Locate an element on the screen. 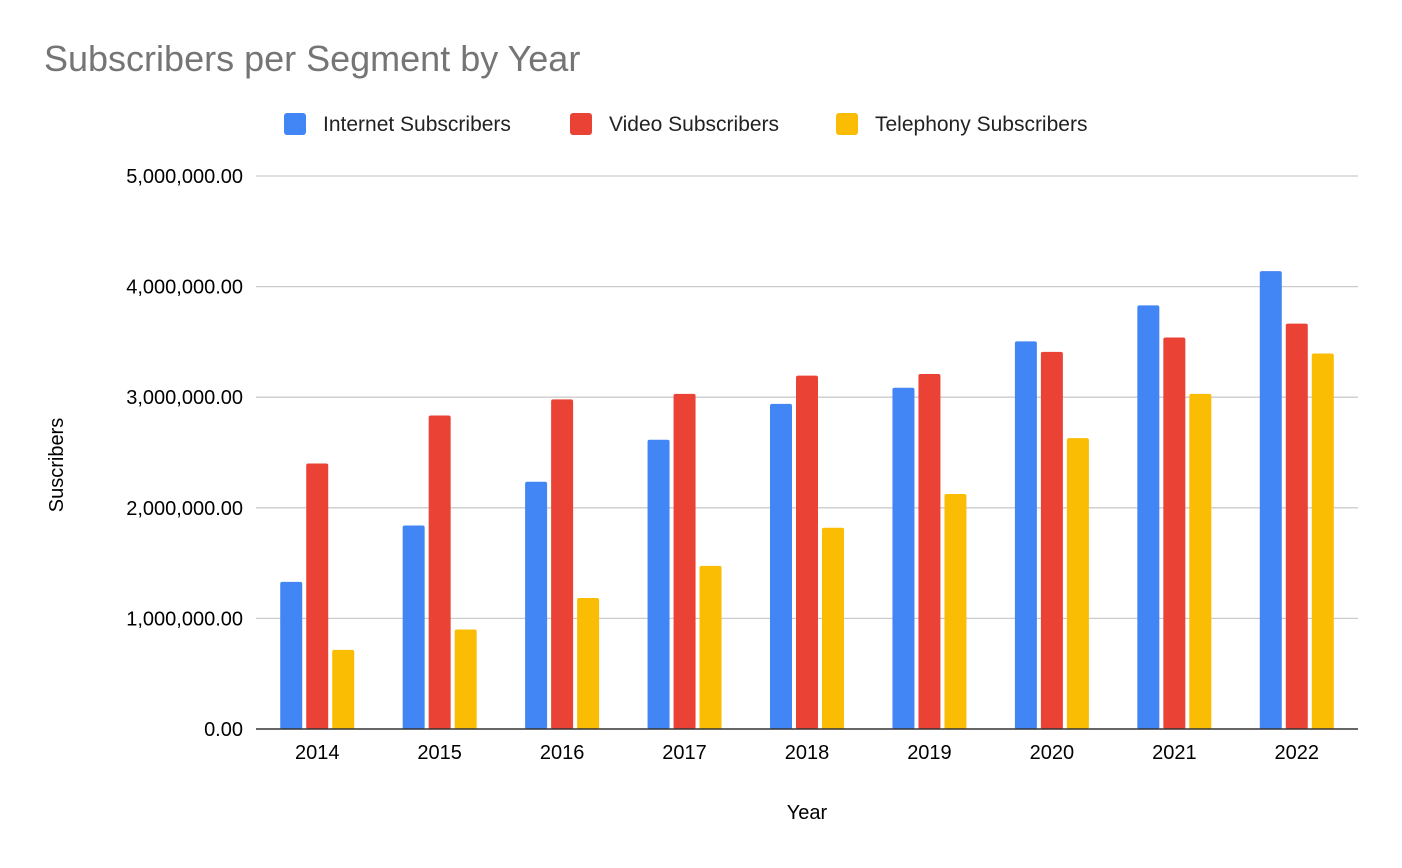  bar-video-subscribers-2020 is located at coordinates (1051, 540).